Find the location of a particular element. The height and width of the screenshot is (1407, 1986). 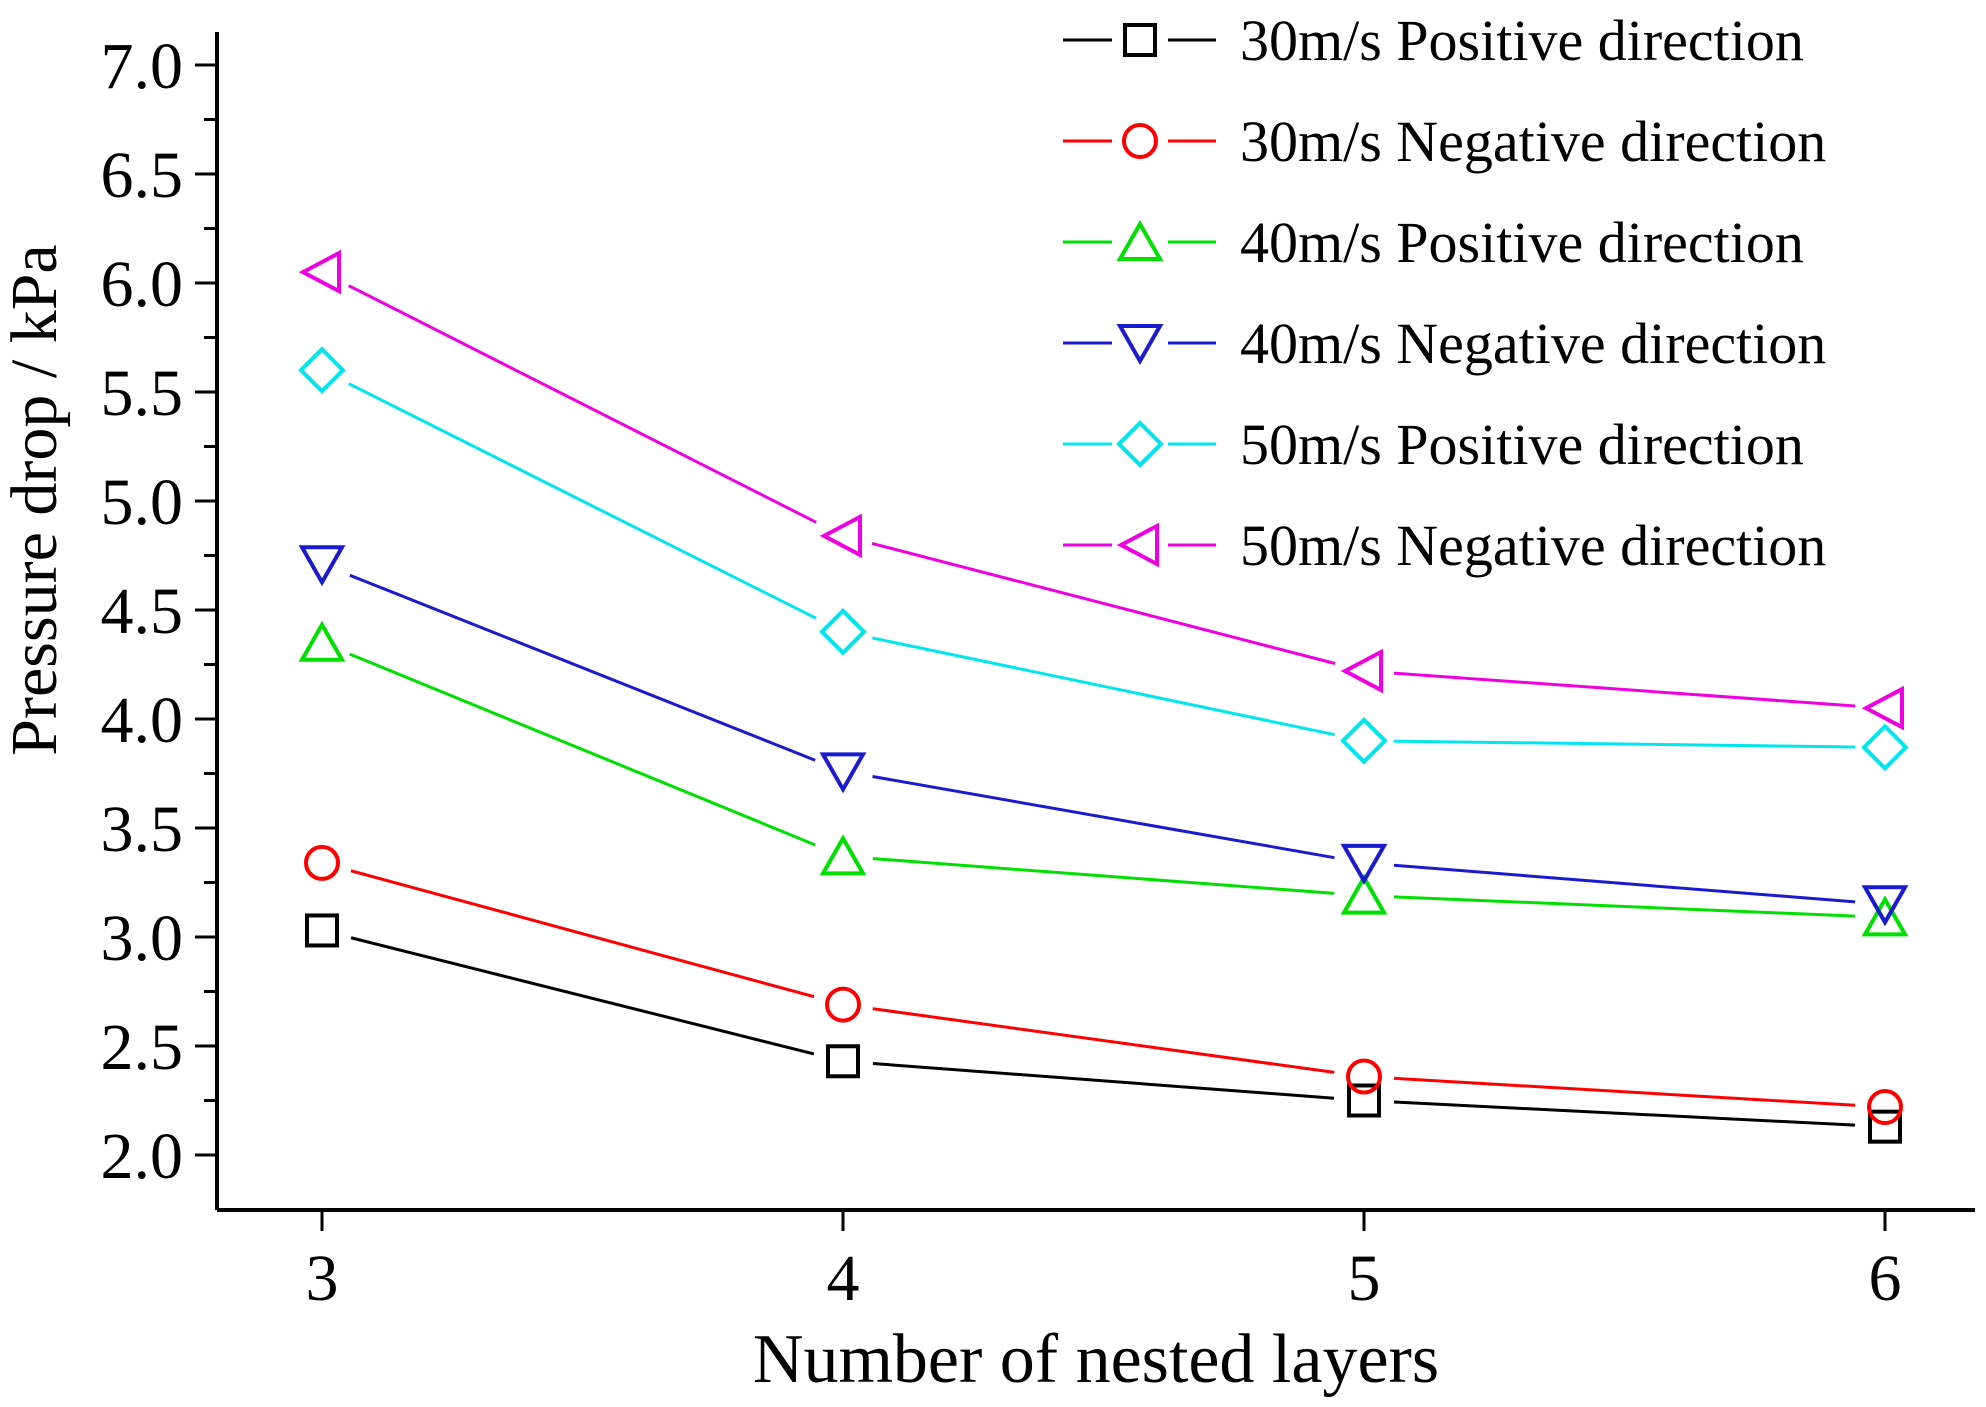

legend-label: 30m/s Negative direction is located at coordinates (1533, 141).